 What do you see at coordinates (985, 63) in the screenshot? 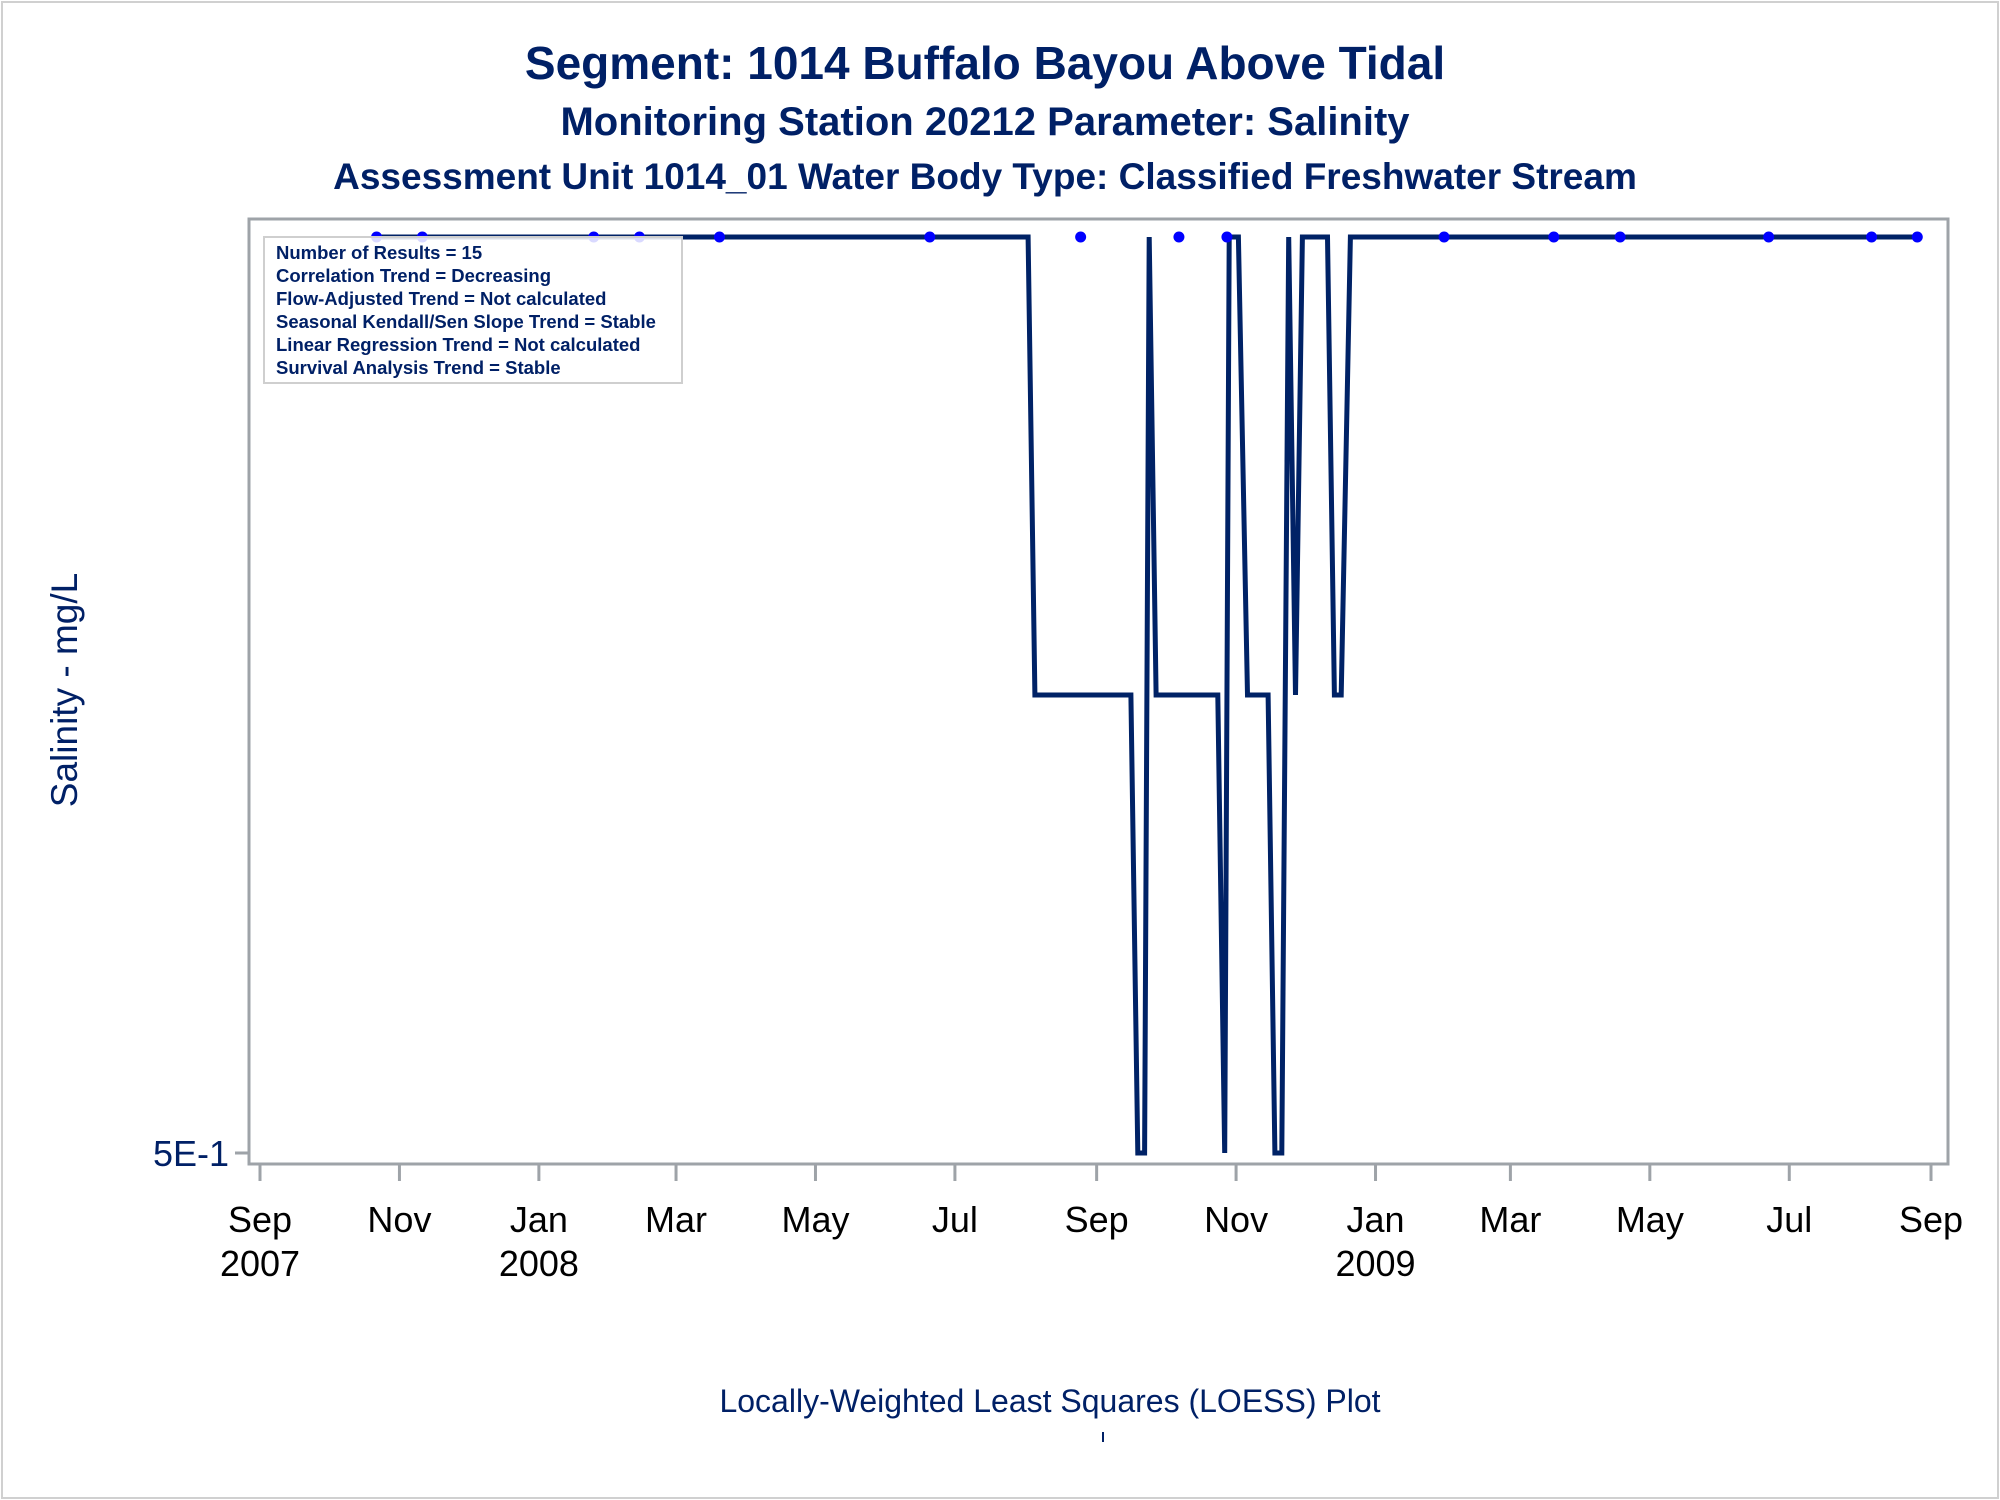
I see `chart-title: Segment: 1014 Buffalo Bayou Above Tidal` at bounding box center [985, 63].